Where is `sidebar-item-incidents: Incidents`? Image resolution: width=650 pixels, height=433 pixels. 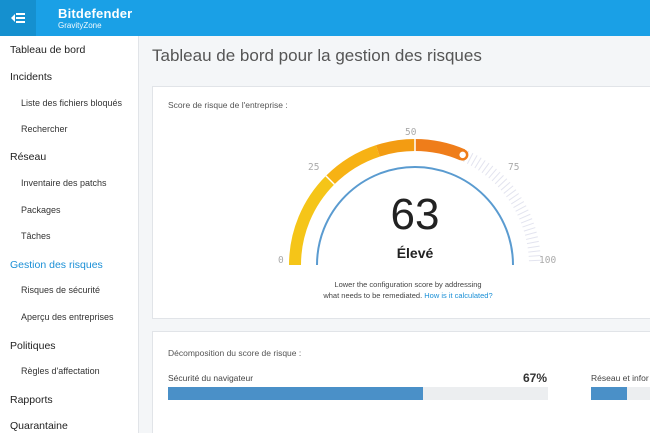 sidebar-item-incidents: Incidents is located at coordinates (31, 77).